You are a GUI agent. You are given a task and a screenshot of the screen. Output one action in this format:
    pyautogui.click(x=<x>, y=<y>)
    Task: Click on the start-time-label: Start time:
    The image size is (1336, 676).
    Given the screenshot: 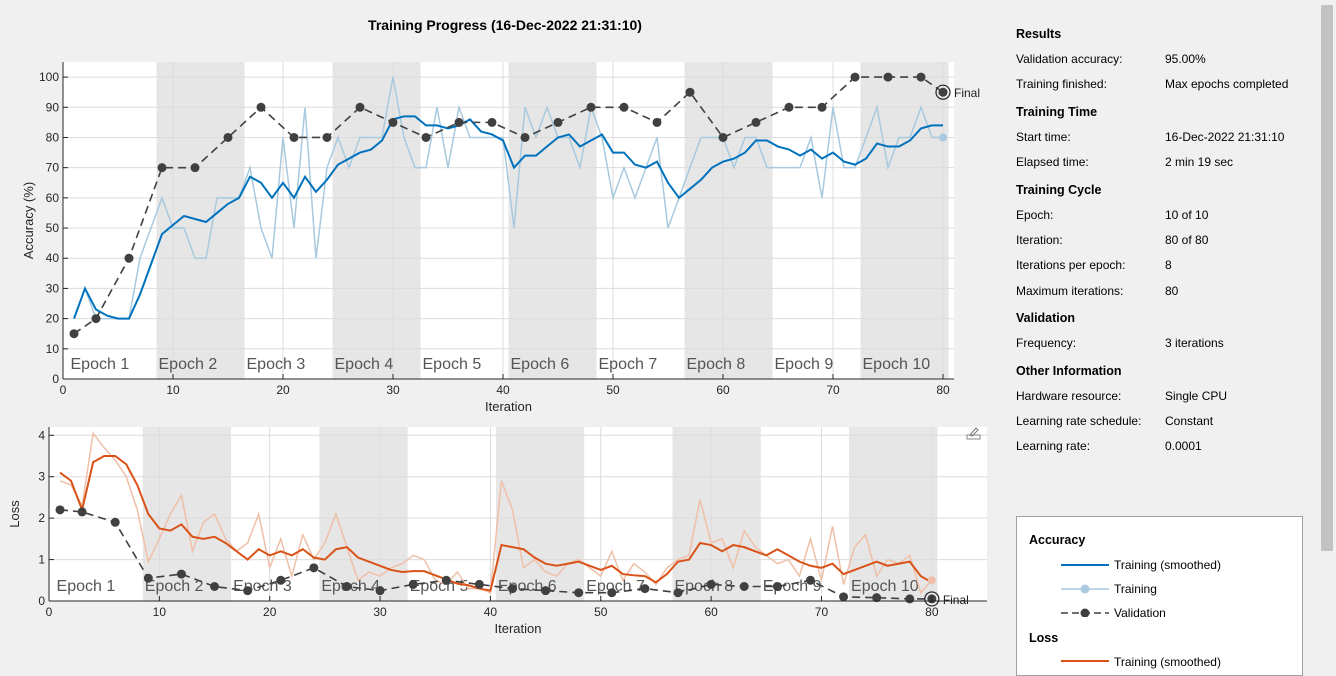 What is the action you would take?
    pyautogui.click(x=1043, y=137)
    